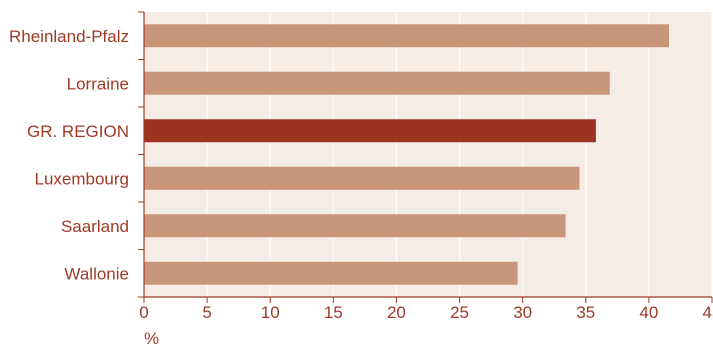 This screenshot has height=347, width=713. Describe the element at coordinates (96, 273) in the screenshot. I see `category-label: Wallonie` at that location.